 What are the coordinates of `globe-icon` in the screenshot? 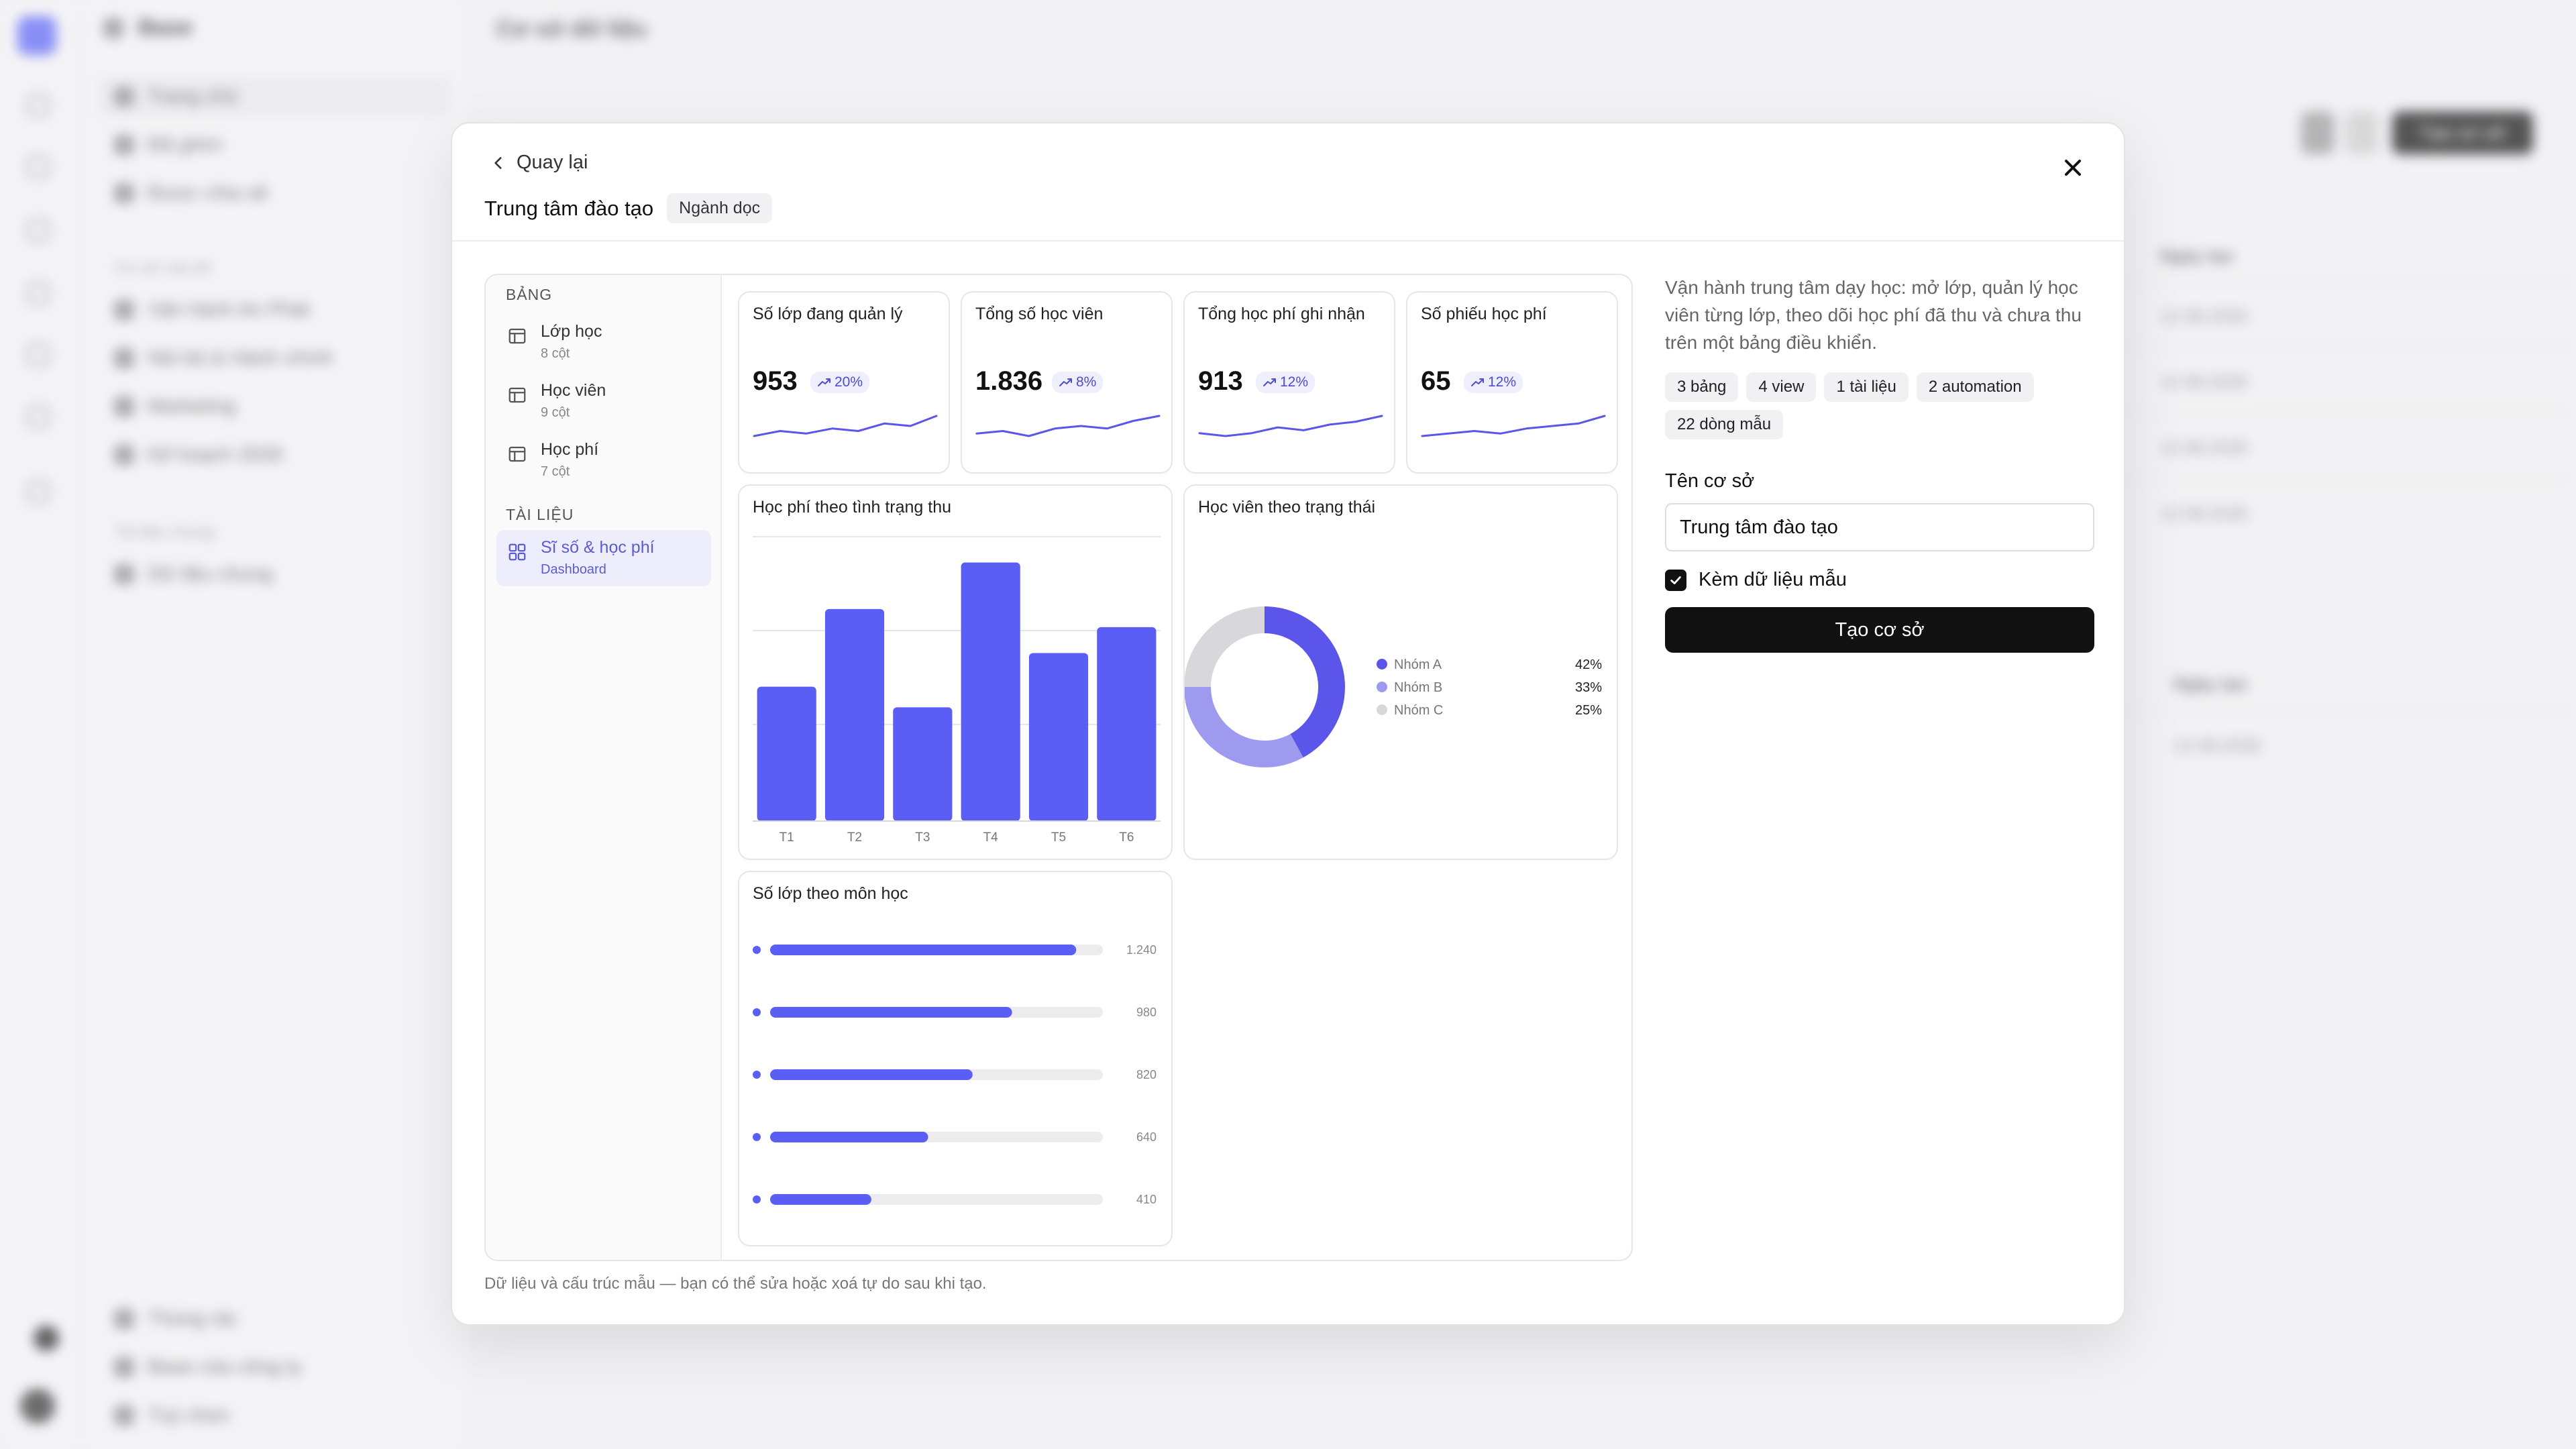 It's located at (38, 416).